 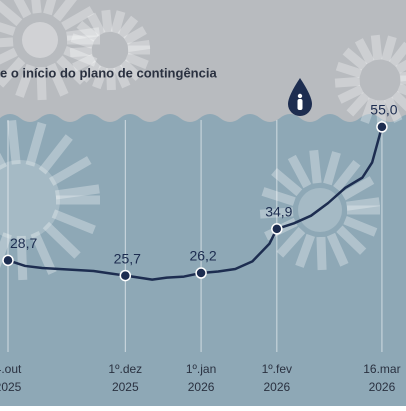 I want to click on x-tick-label: 1º.dez, so click(x=125, y=369).